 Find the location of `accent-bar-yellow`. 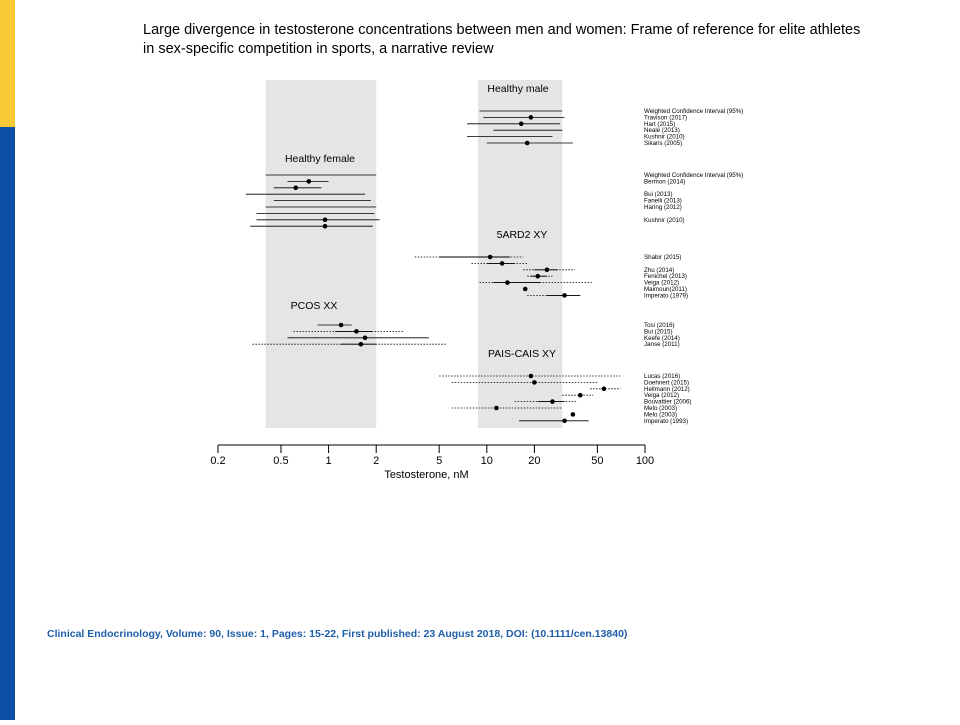

accent-bar-yellow is located at coordinates (7, 63).